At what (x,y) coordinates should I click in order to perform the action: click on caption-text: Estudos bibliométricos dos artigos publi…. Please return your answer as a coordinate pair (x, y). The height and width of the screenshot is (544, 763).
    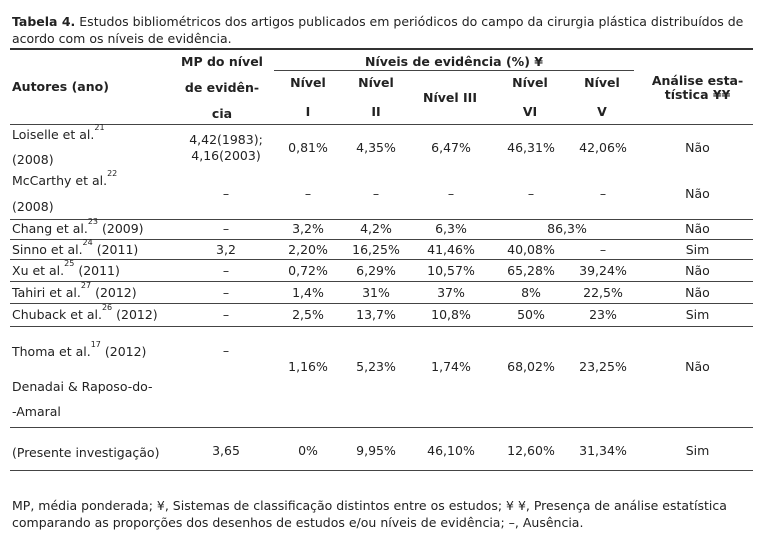
    Looking at the image, I should click on (378, 30).